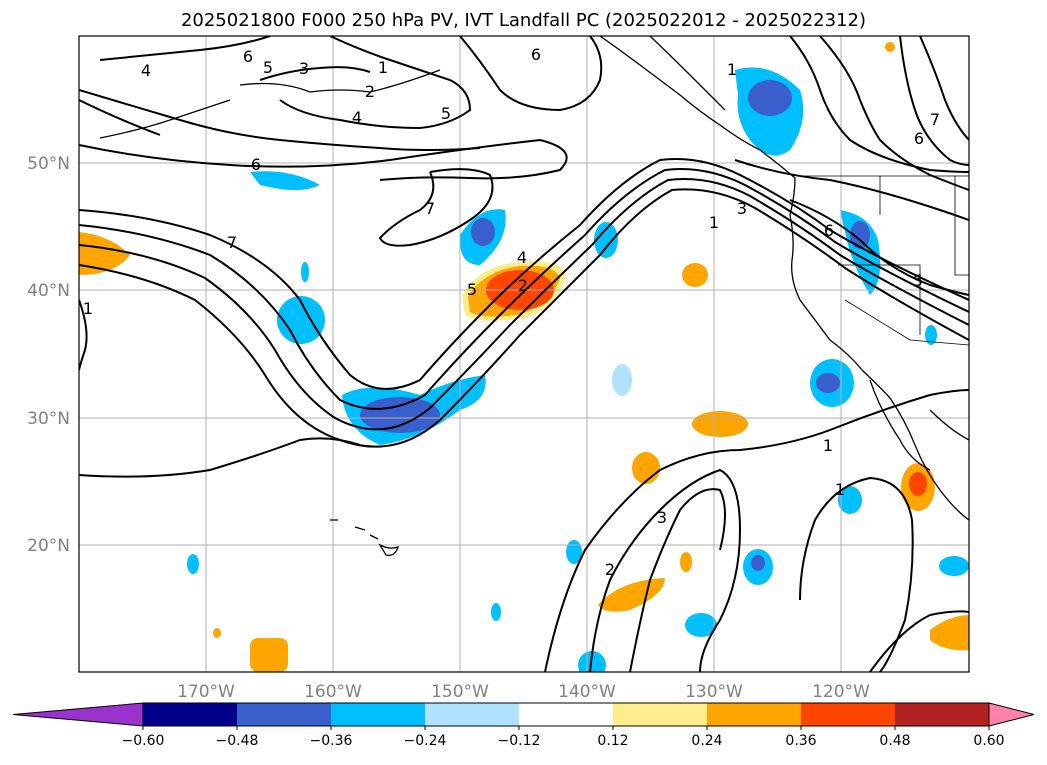 The height and width of the screenshot is (765, 1047). I want to click on lon-label: 160°W, so click(333, 692).